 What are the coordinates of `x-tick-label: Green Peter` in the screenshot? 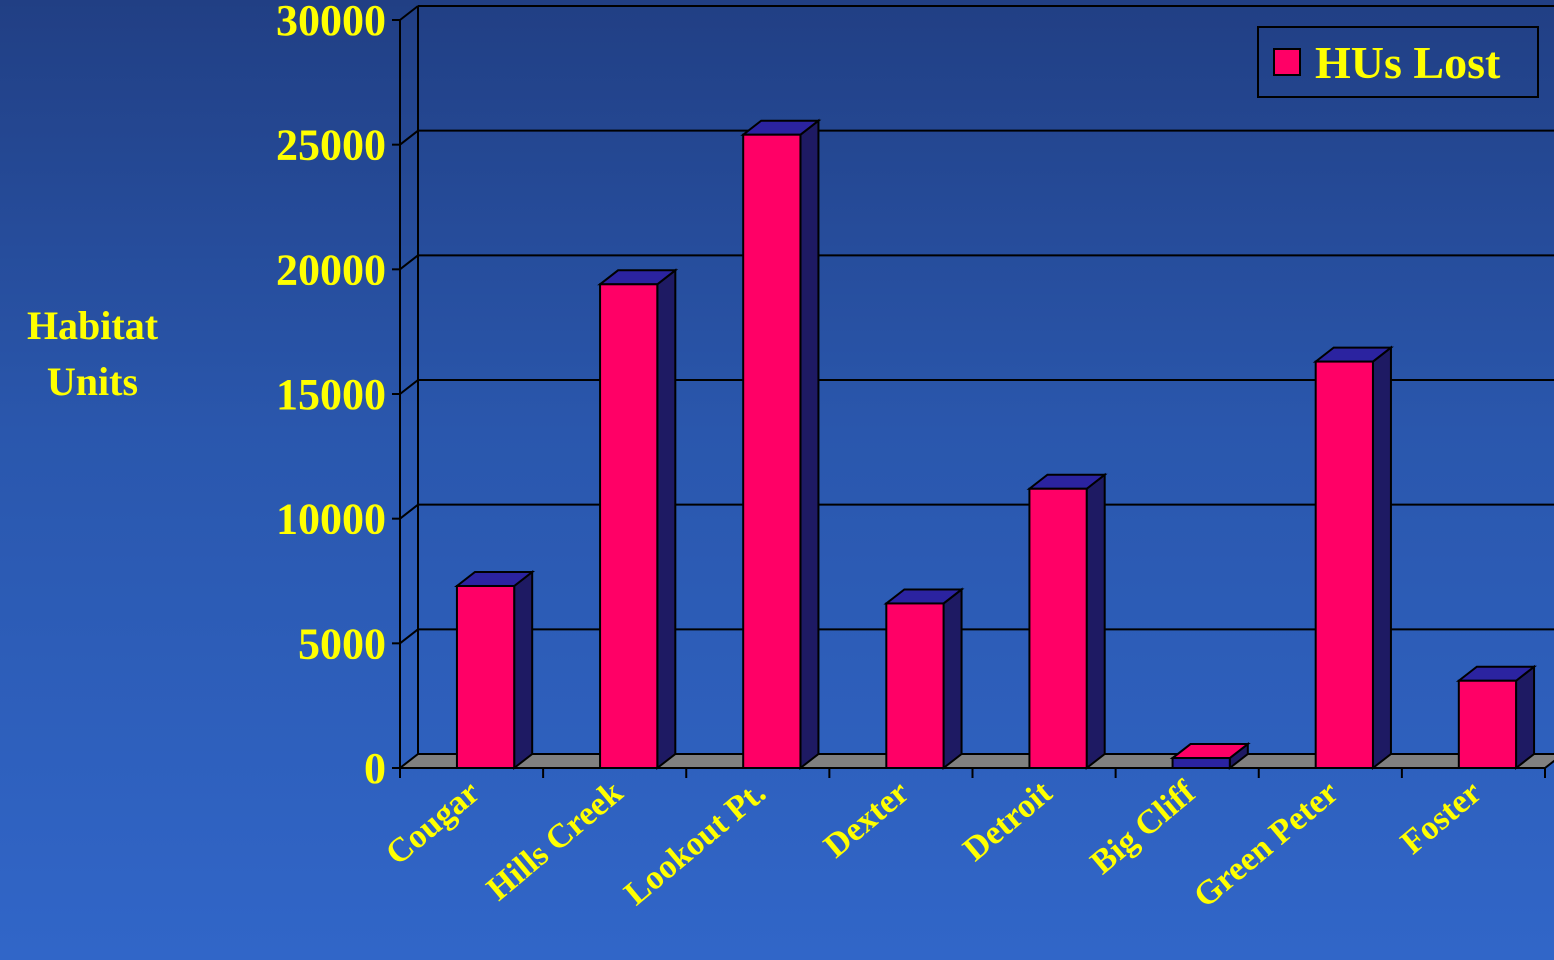 It's located at (1266, 844).